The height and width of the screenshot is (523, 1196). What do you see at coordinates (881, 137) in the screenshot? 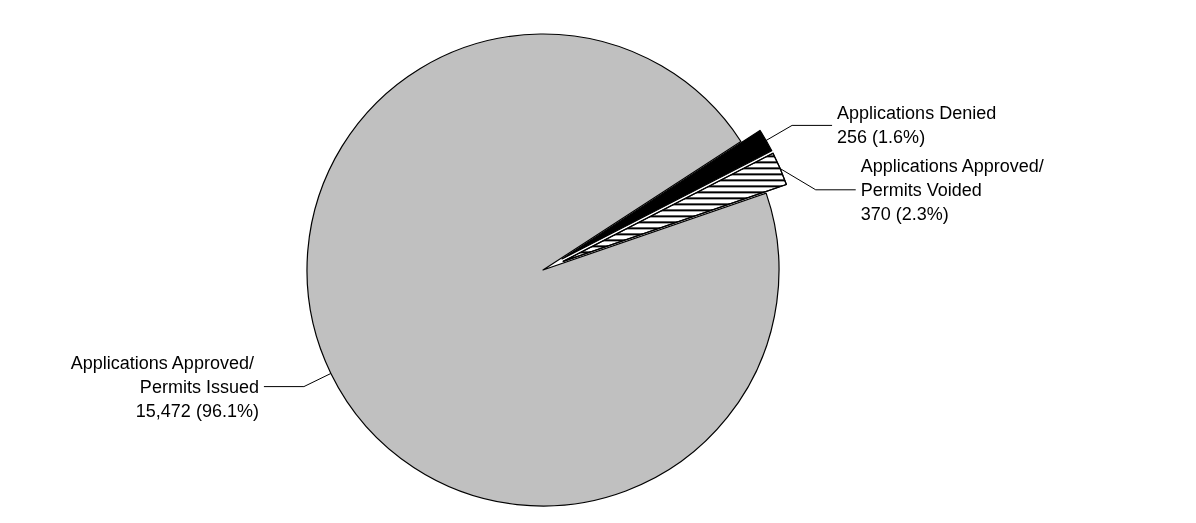
I see `data-label: 256 (1.6%)` at bounding box center [881, 137].